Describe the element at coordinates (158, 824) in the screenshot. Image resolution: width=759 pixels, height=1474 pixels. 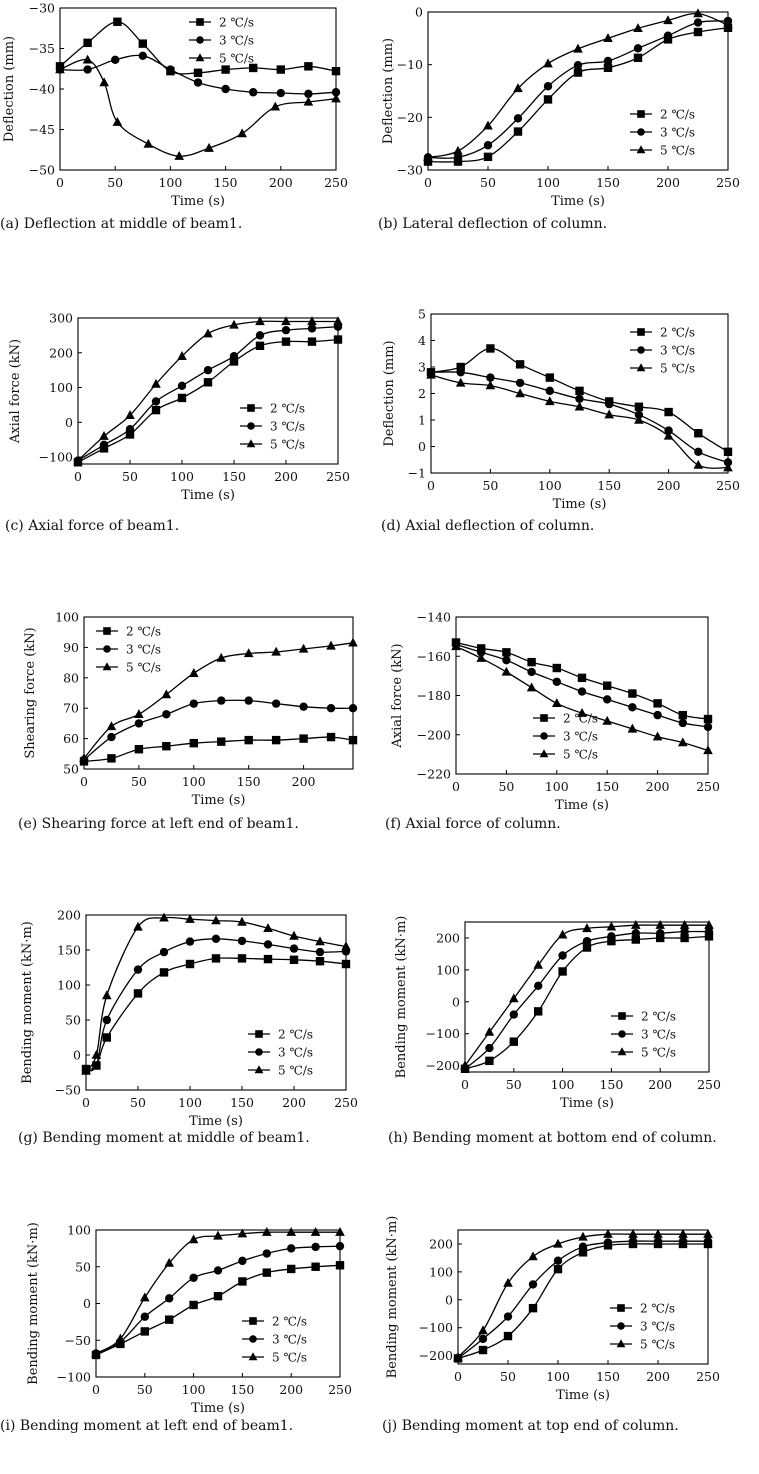
I see `caption-e: (e) Shearing force at left end of beam1.` at that location.